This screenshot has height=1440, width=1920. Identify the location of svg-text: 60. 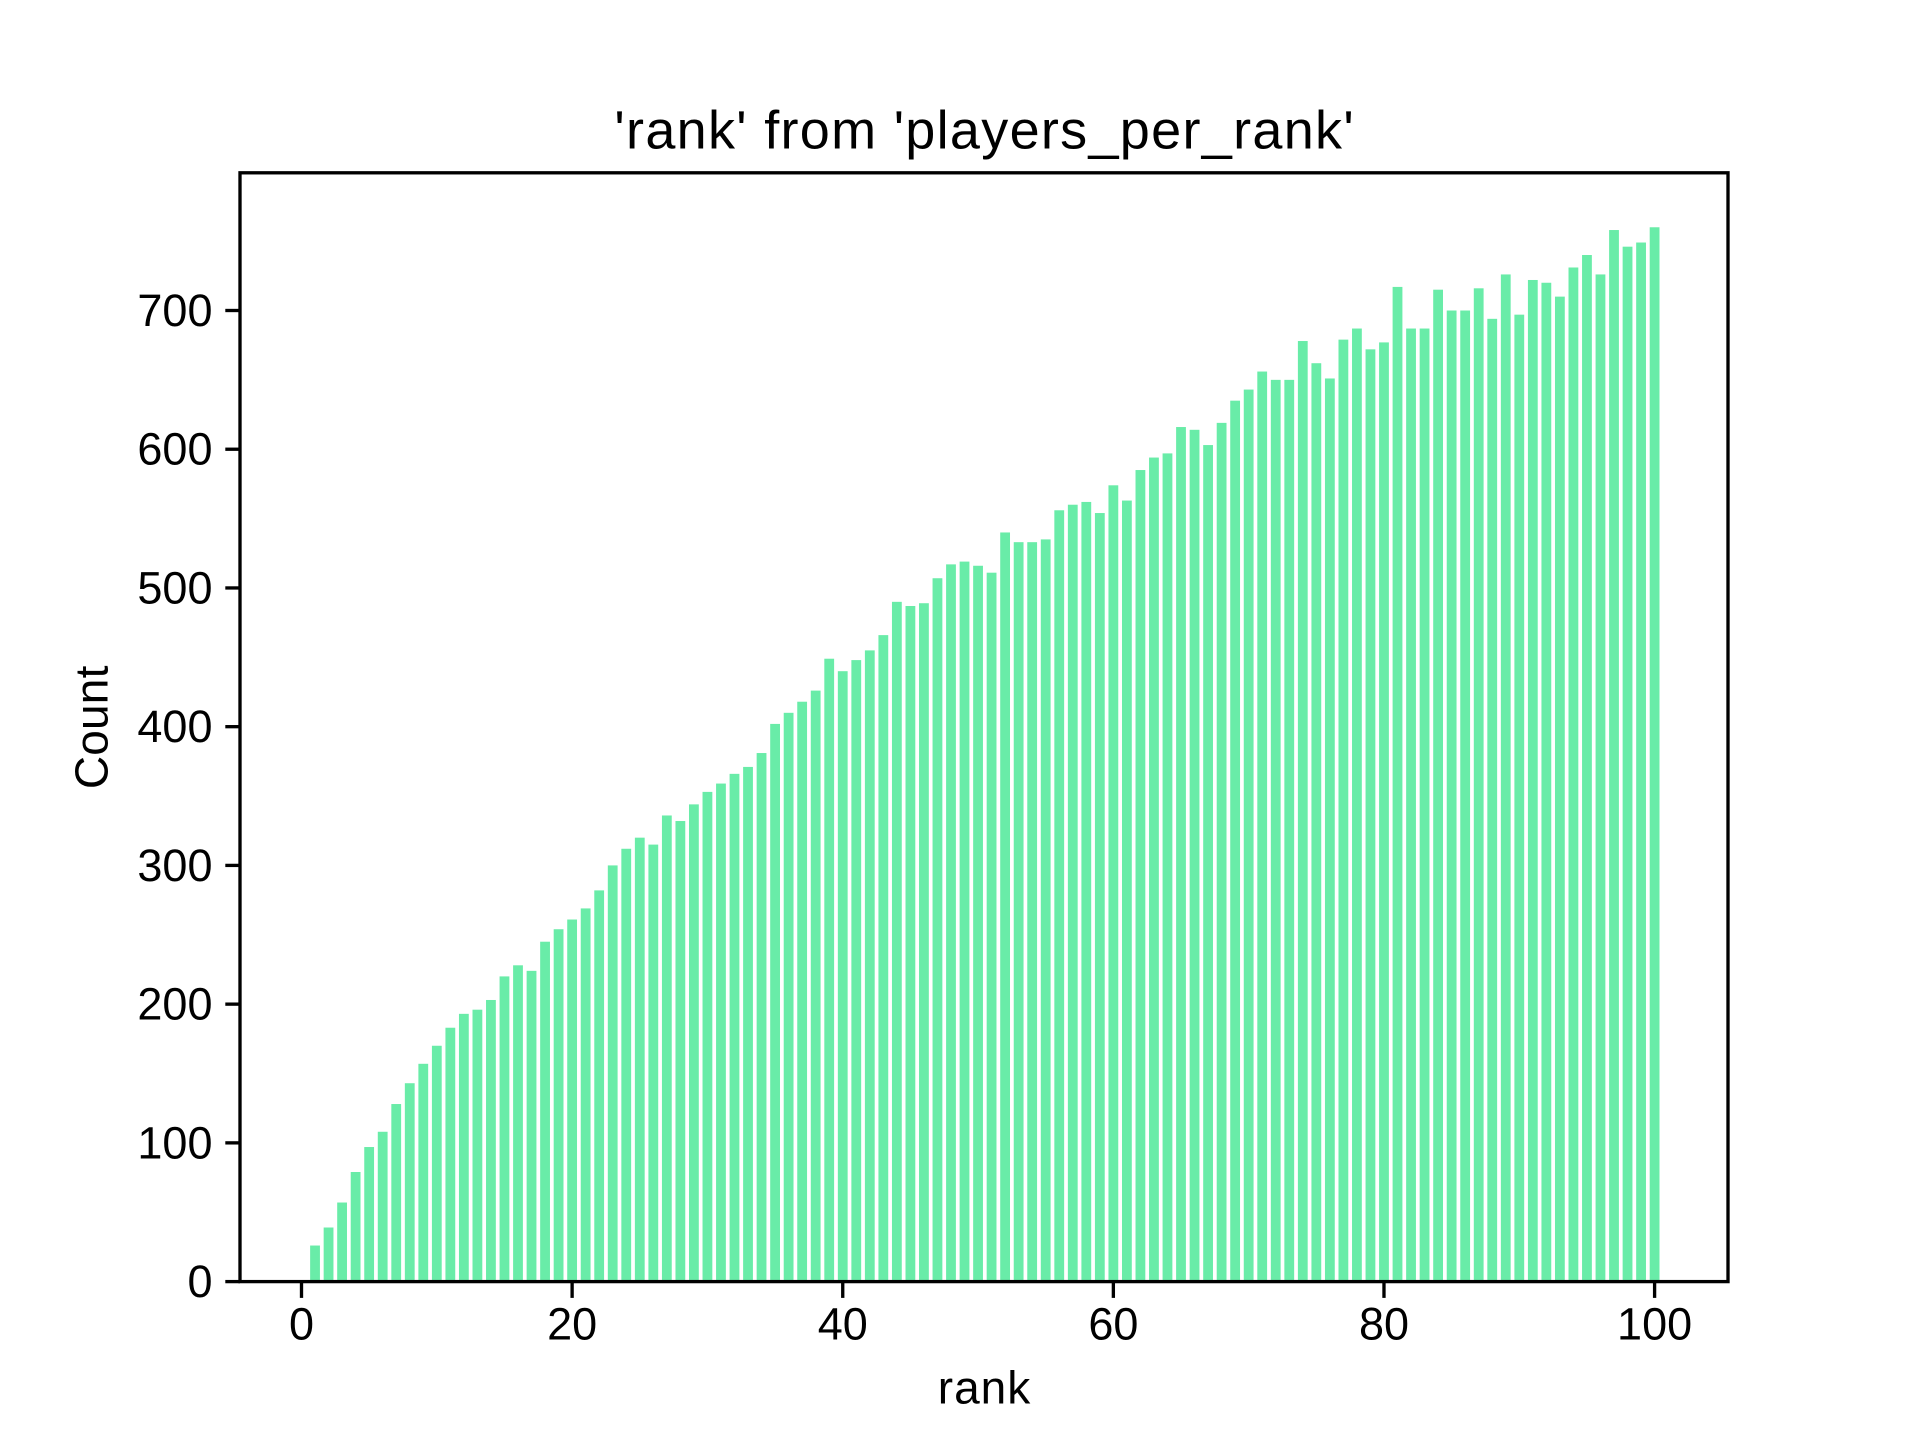
(1113, 1324).